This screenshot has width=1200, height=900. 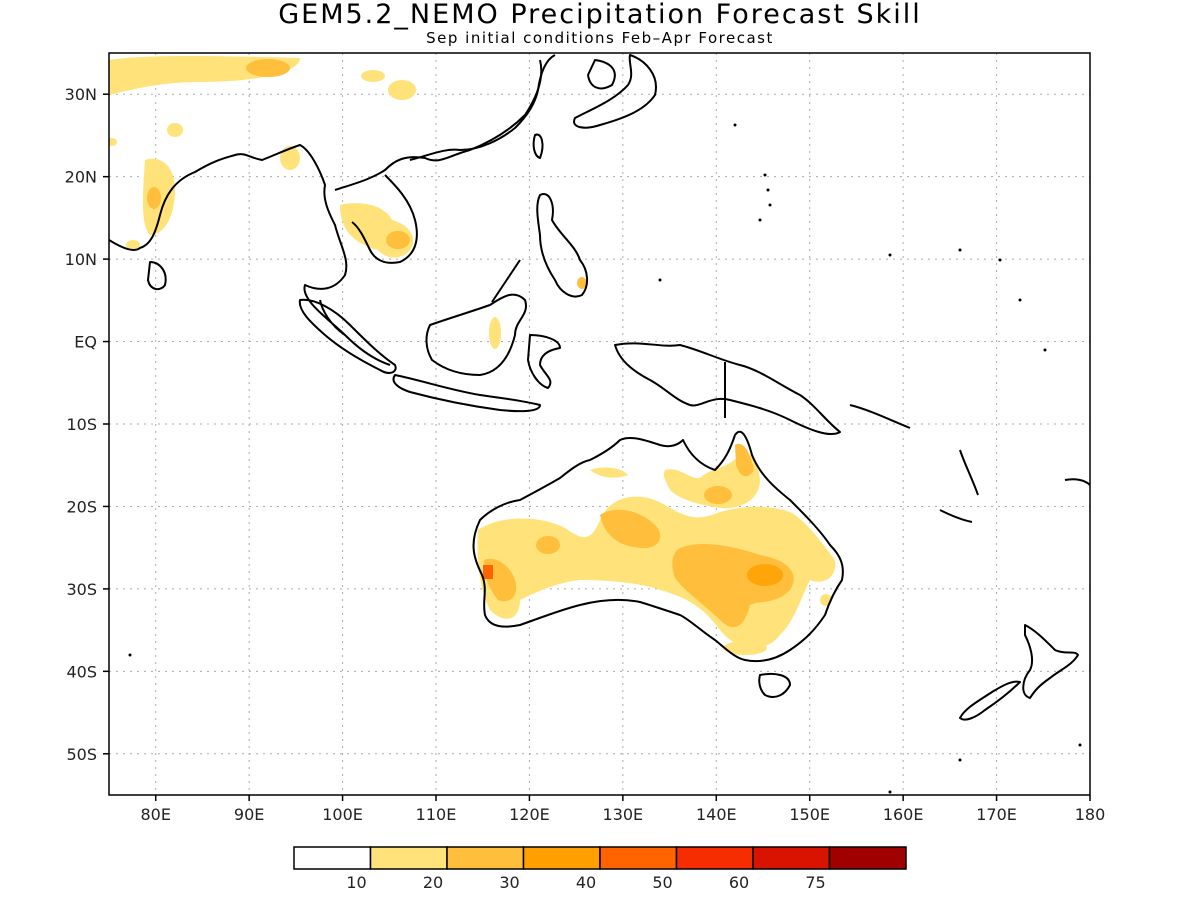 I want to click on lat-tick-label: 50S, so click(x=81, y=754).